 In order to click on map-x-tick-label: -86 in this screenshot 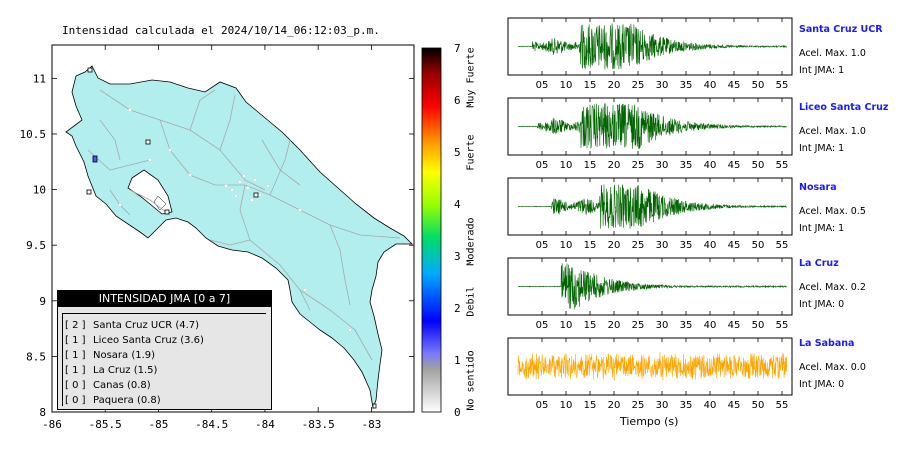, I will do `click(52, 424)`.